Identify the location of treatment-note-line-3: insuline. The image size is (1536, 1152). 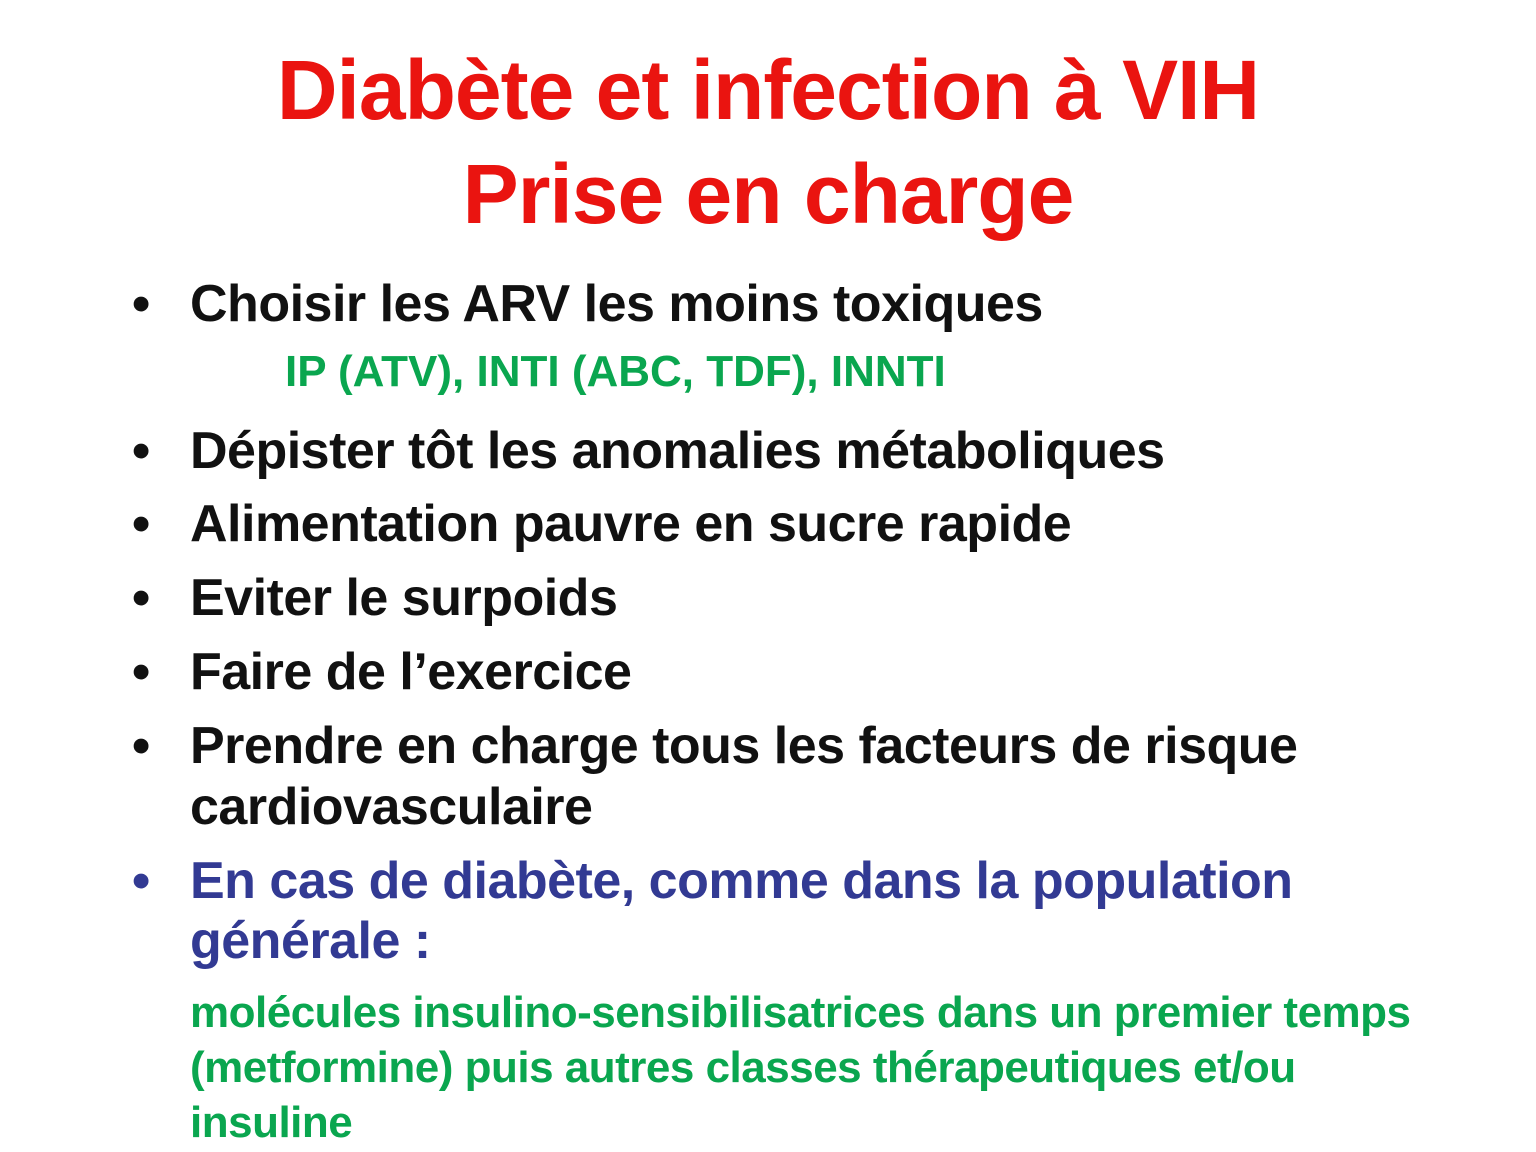
(271, 1123).